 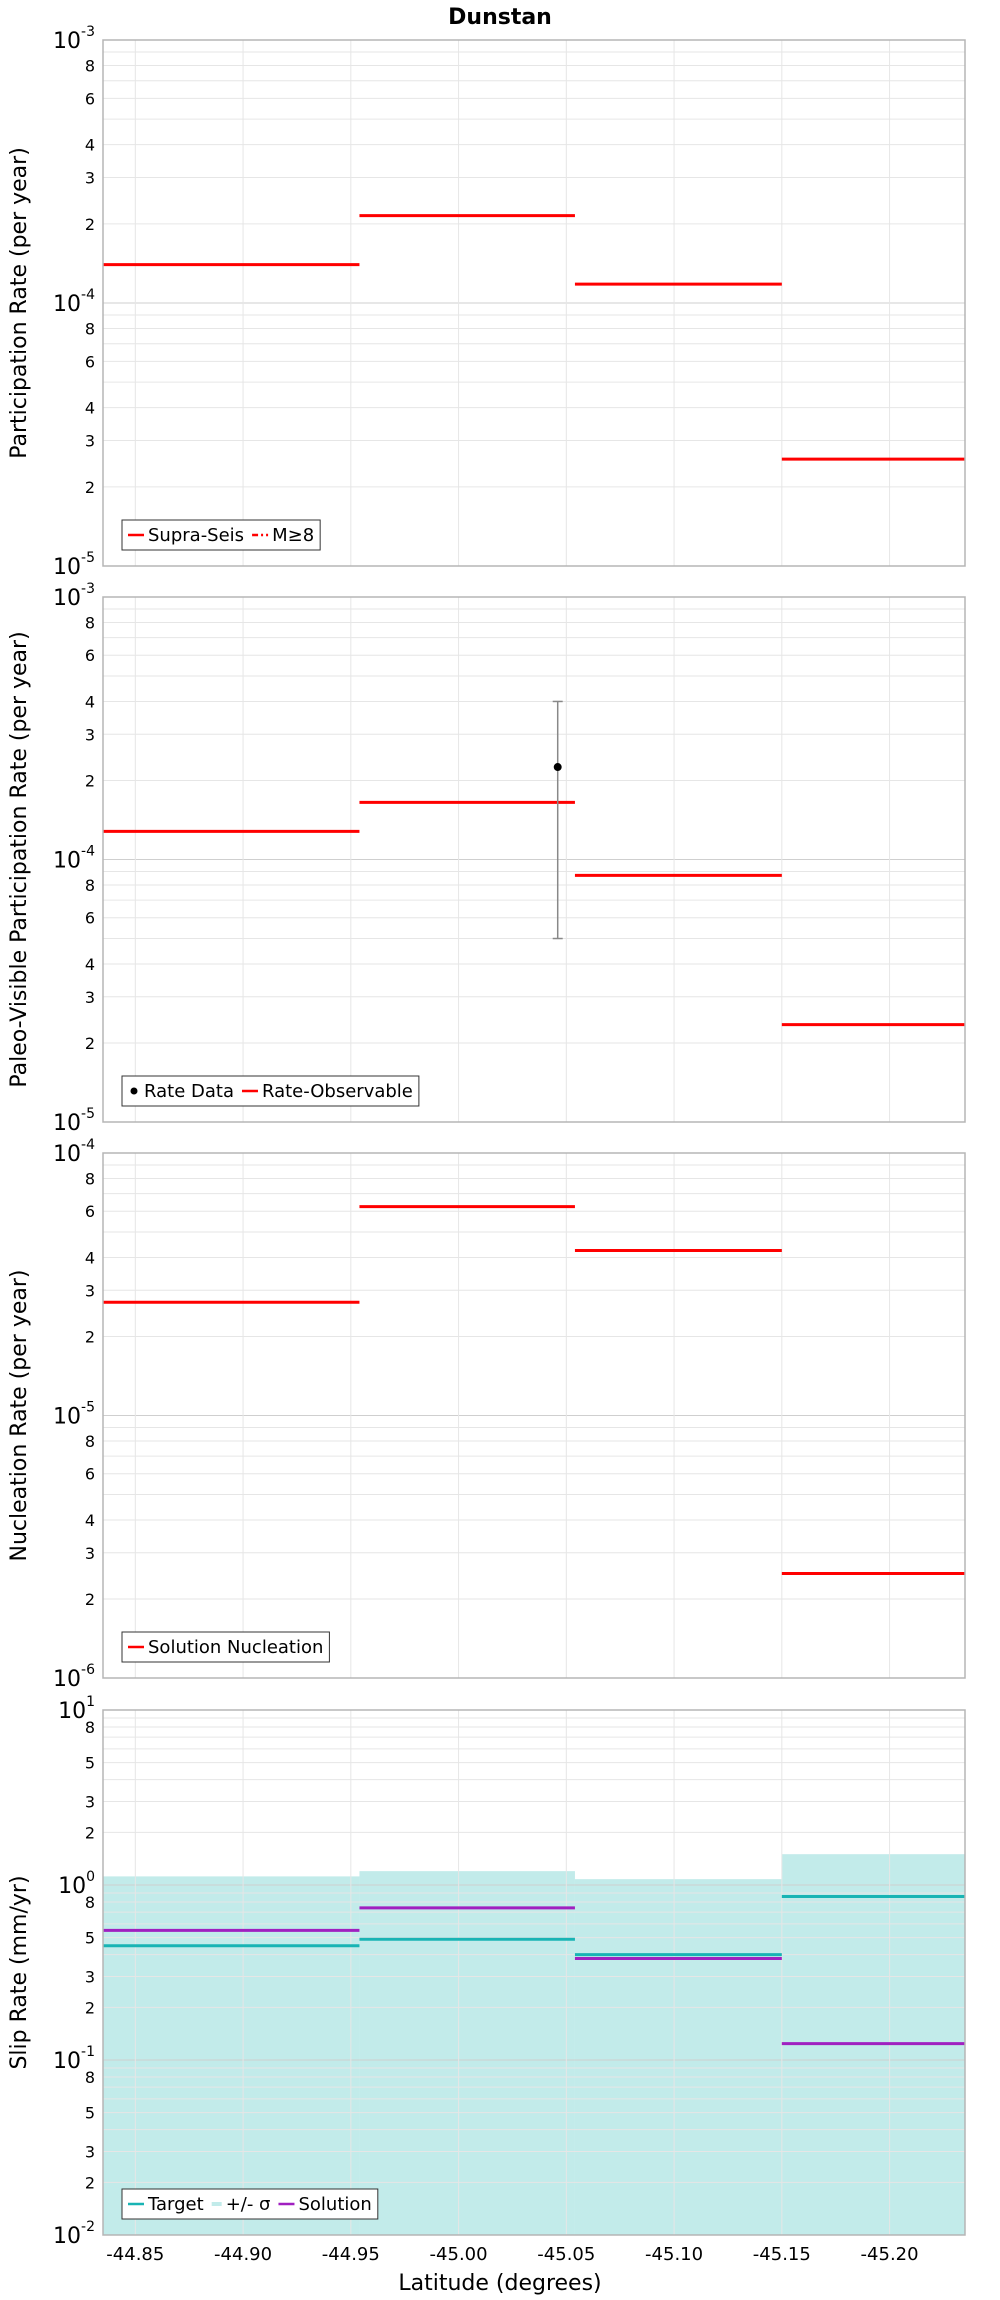 I want to click on legend: Rate Data Rate-Observable, so click(x=270, y=1091).